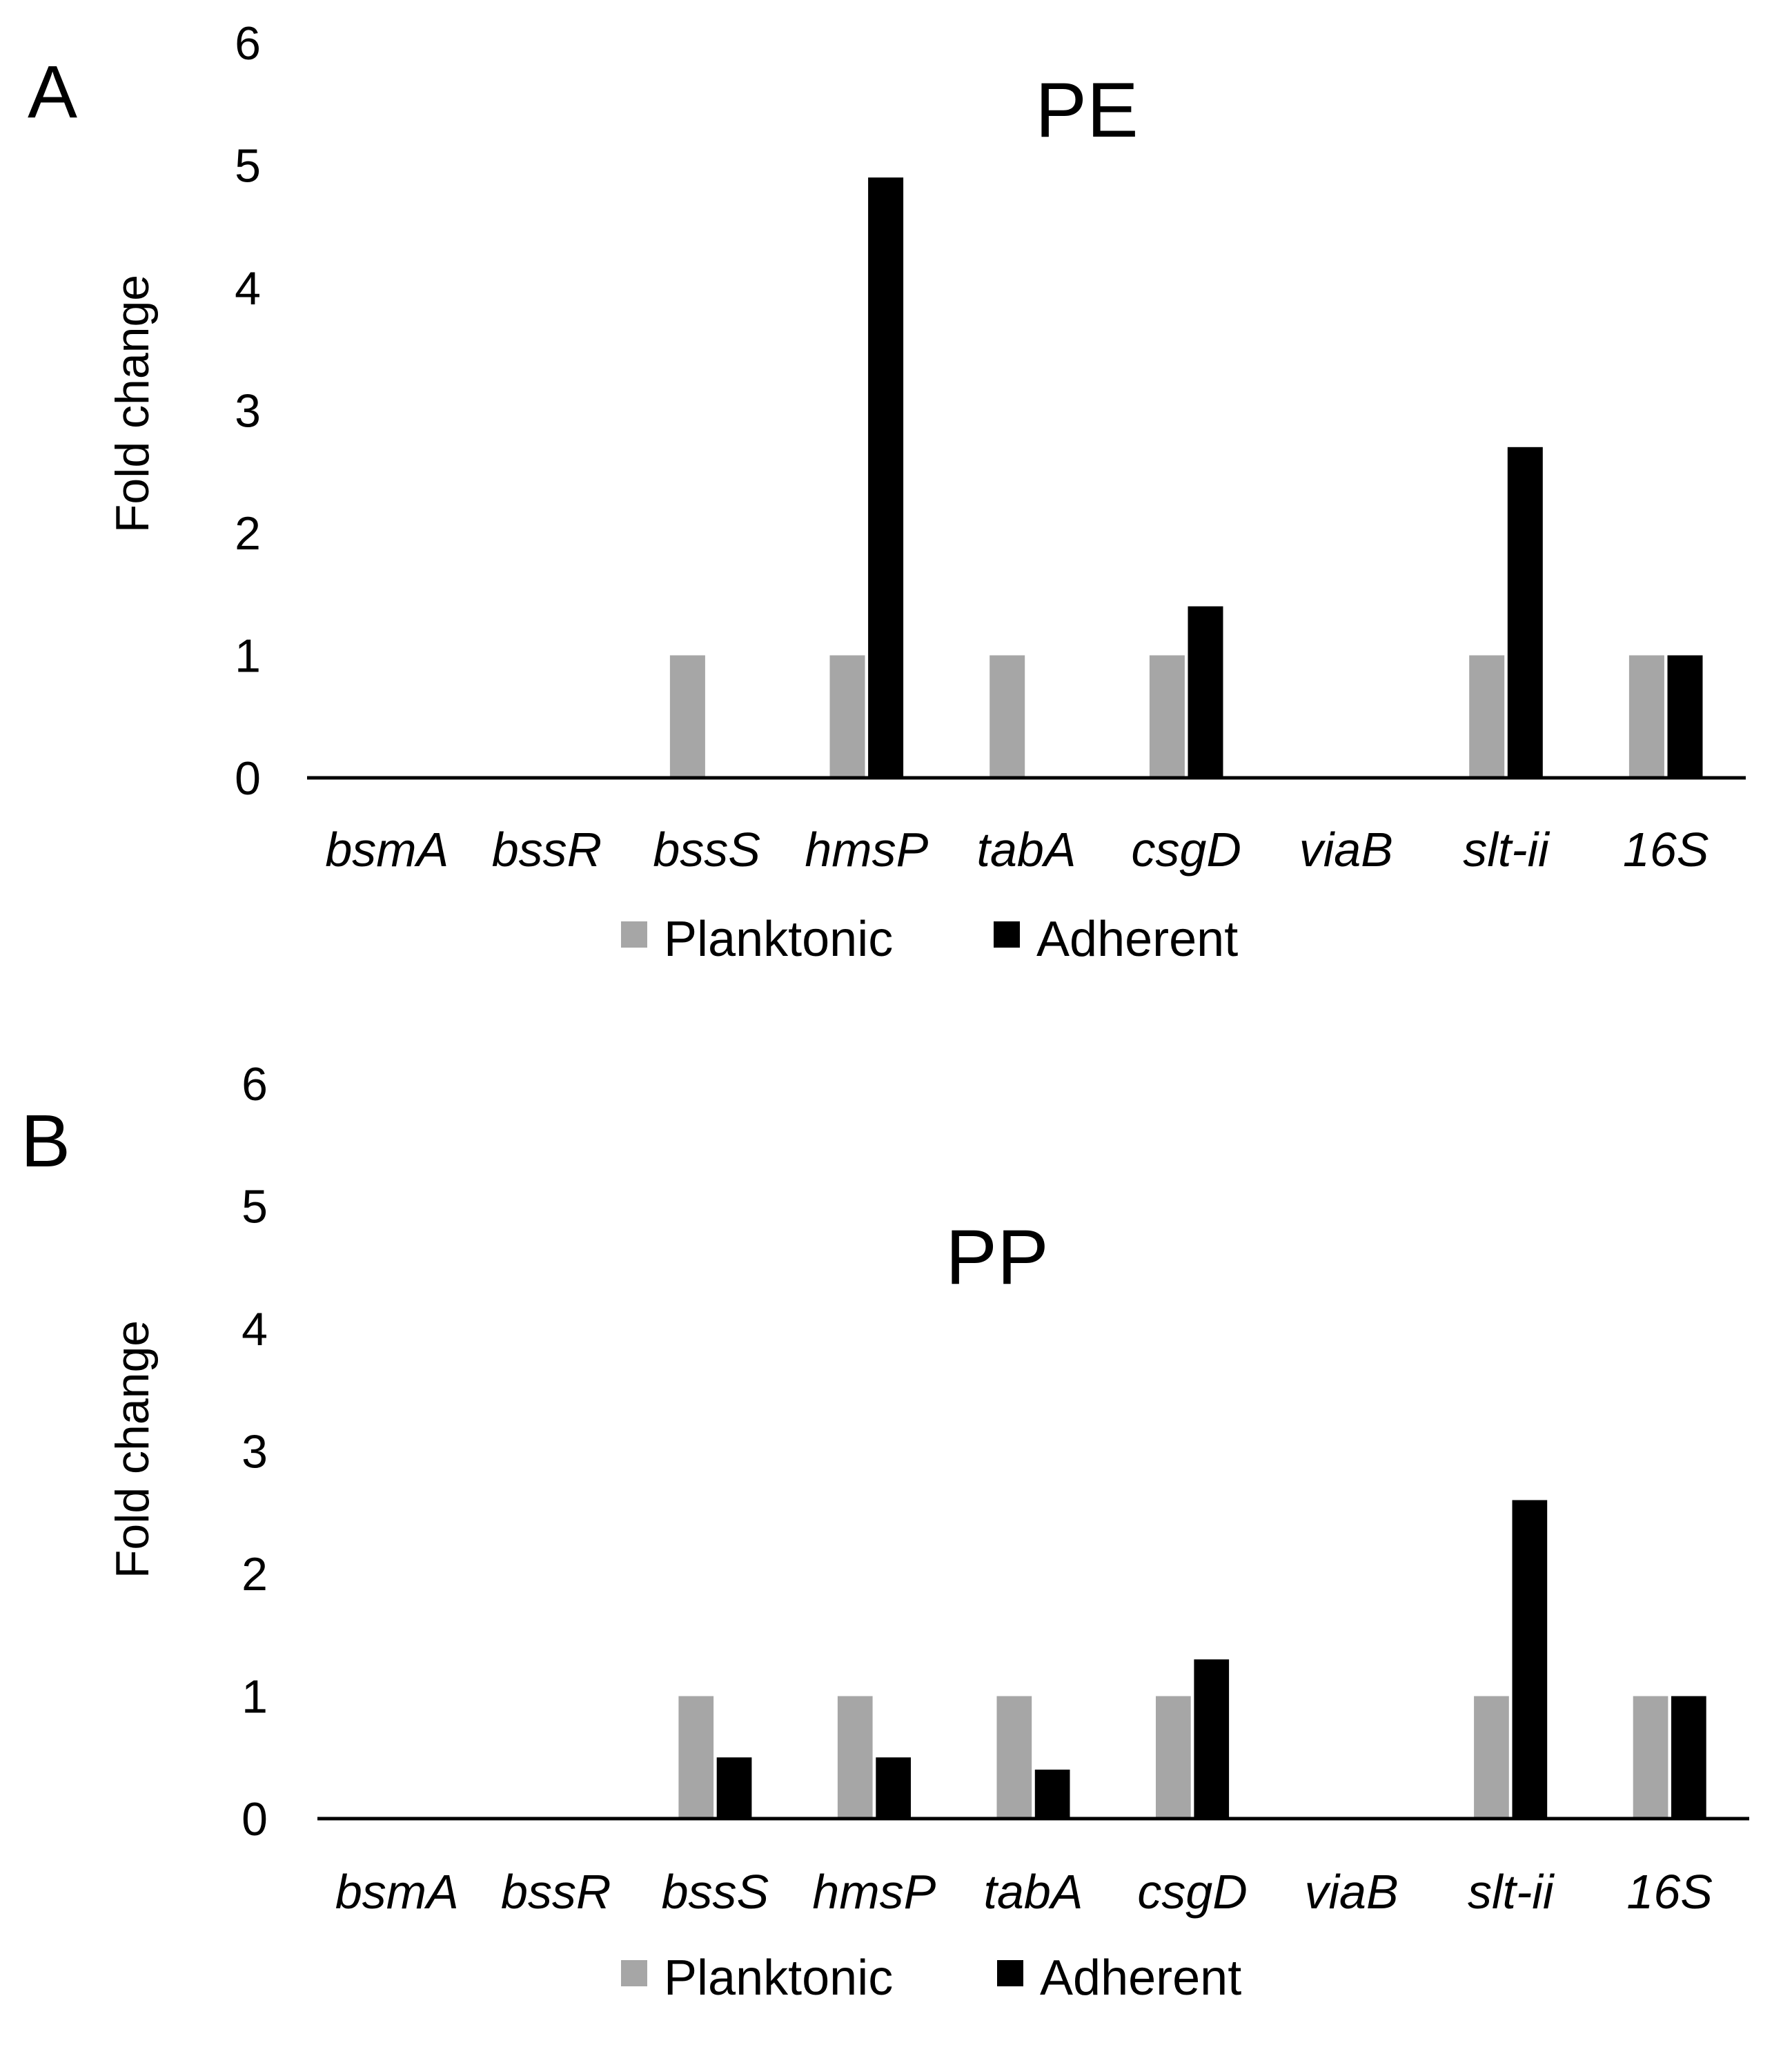  What do you see at coordinates (1052, 1794) in the screenshot?
I see `bar-adherent-taba` at bounding box center [1052, 1794].